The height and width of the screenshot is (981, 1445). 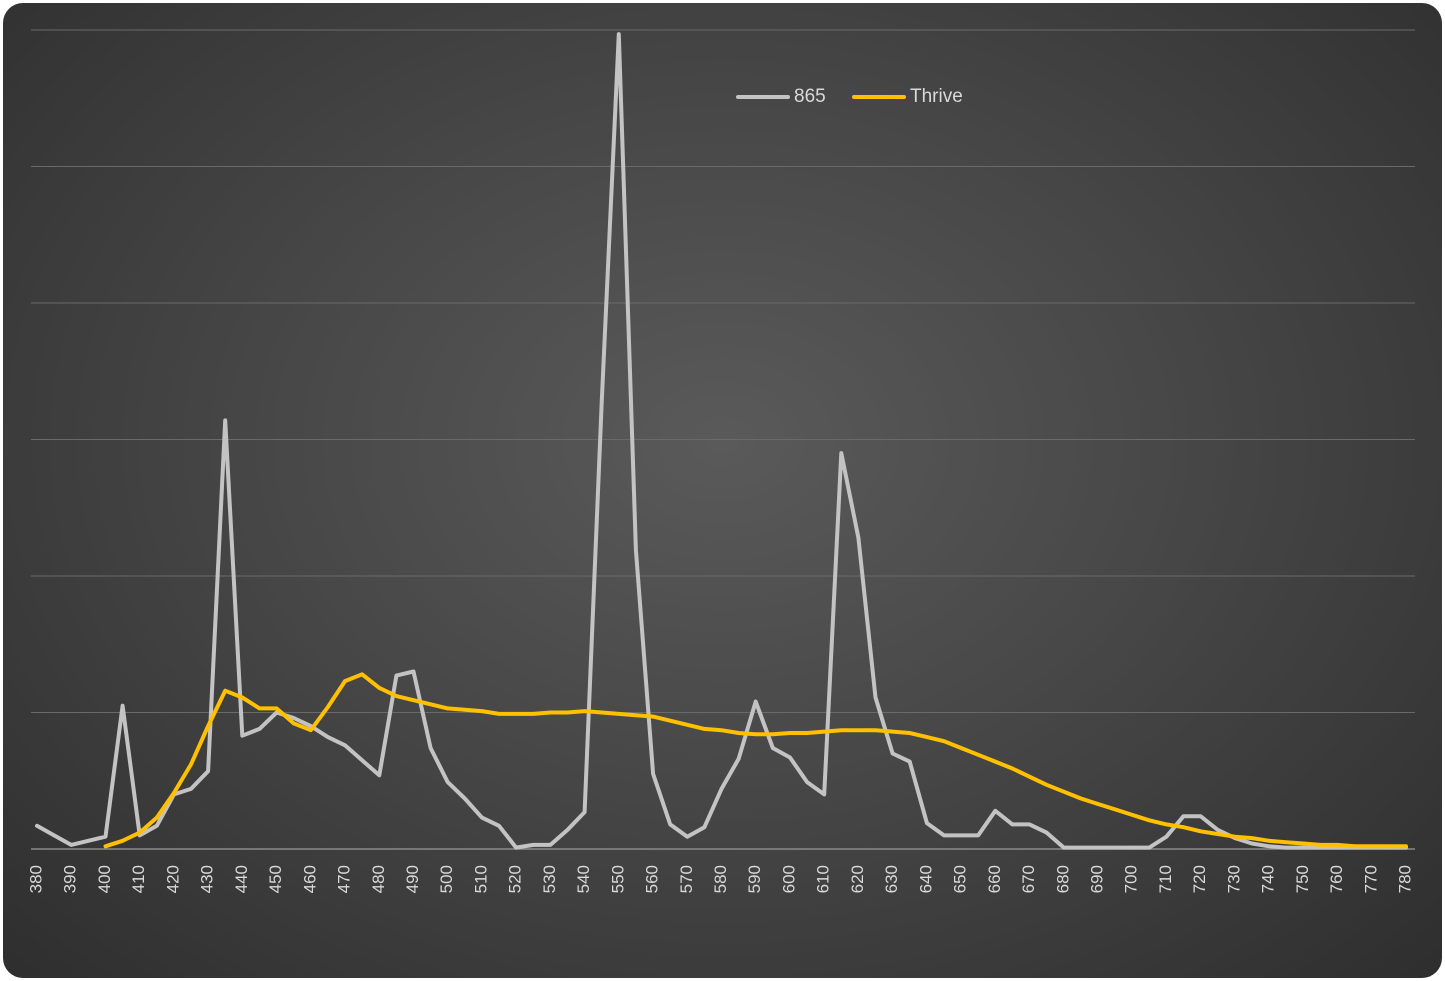 I want to click on x-tick-label: 500, so click(x=446, y=879).